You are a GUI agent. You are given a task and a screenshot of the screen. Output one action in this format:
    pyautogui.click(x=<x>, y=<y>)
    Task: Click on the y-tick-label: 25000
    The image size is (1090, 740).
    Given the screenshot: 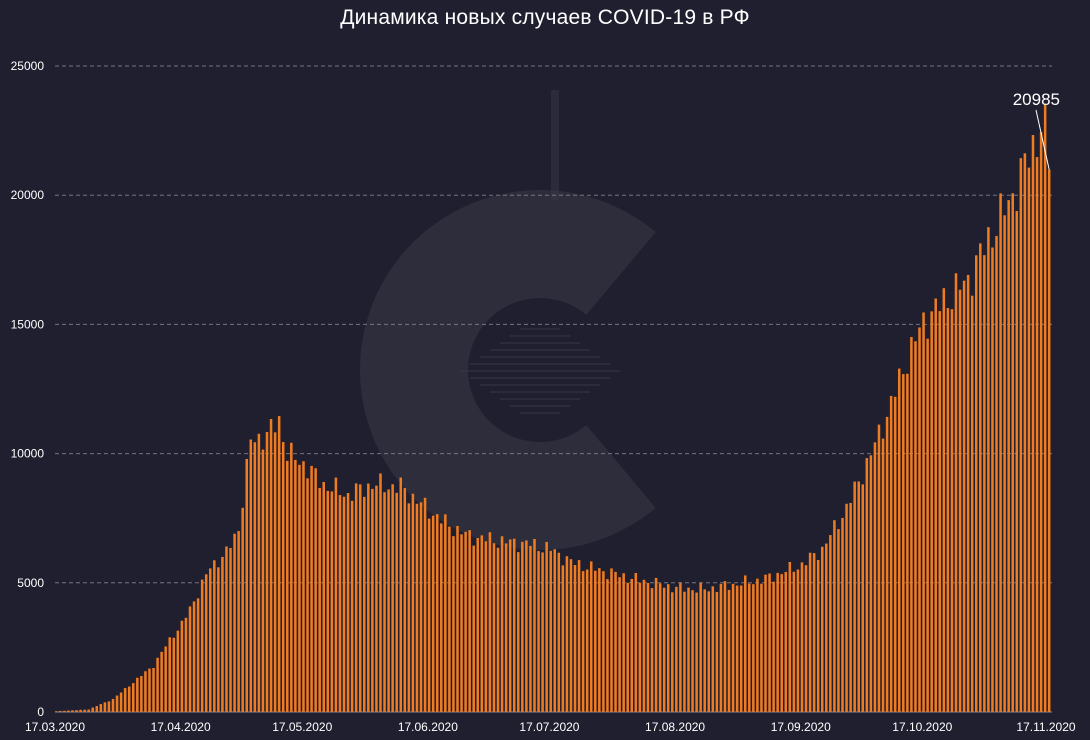 What is the action you would take?
    pyautogui.click(x=28, y=66)
    